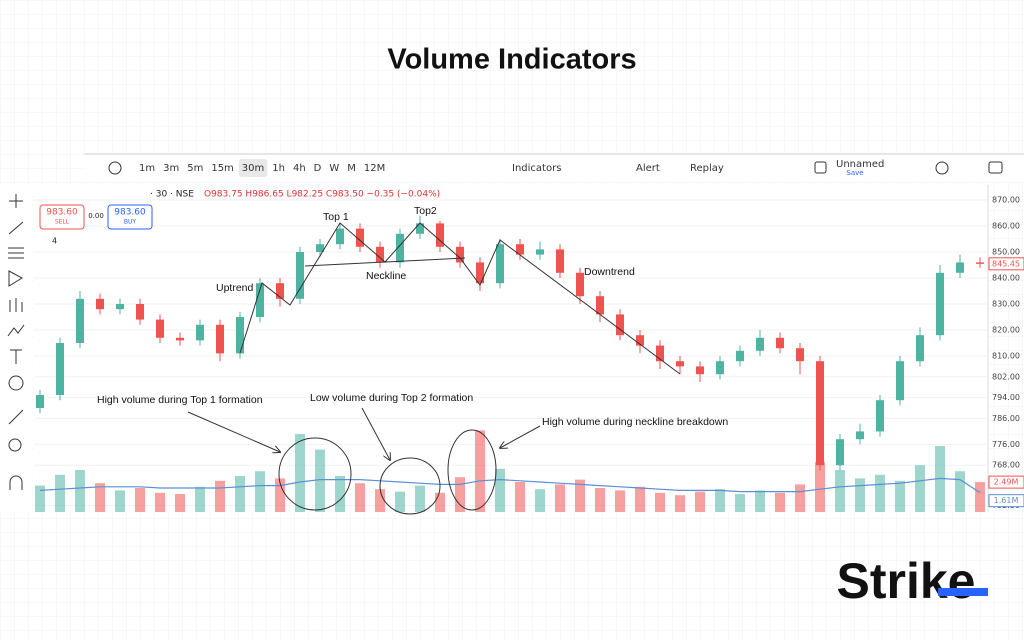  What do you see at coordinates (171, 168) in the screenshot?
I see `timeframe-button: 3m` at bounding box center [171, 168].